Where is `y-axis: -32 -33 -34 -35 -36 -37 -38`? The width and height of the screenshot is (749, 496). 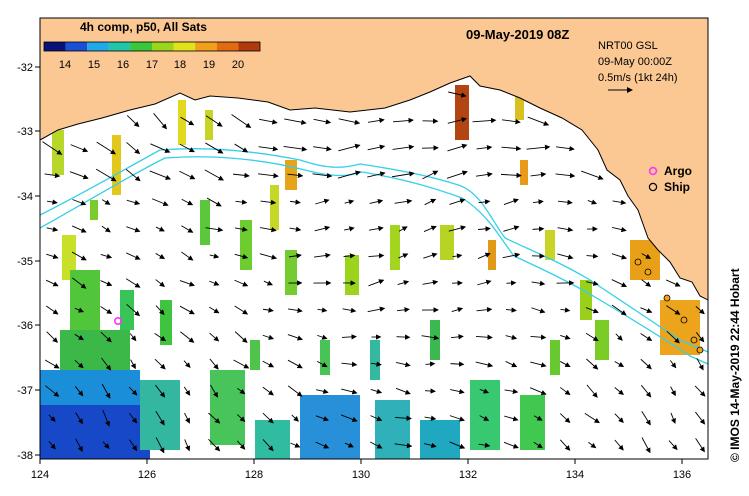 y-axis: -32 -33 -34 -35 -36 -37 -38 is located at coordinates (28, 262).